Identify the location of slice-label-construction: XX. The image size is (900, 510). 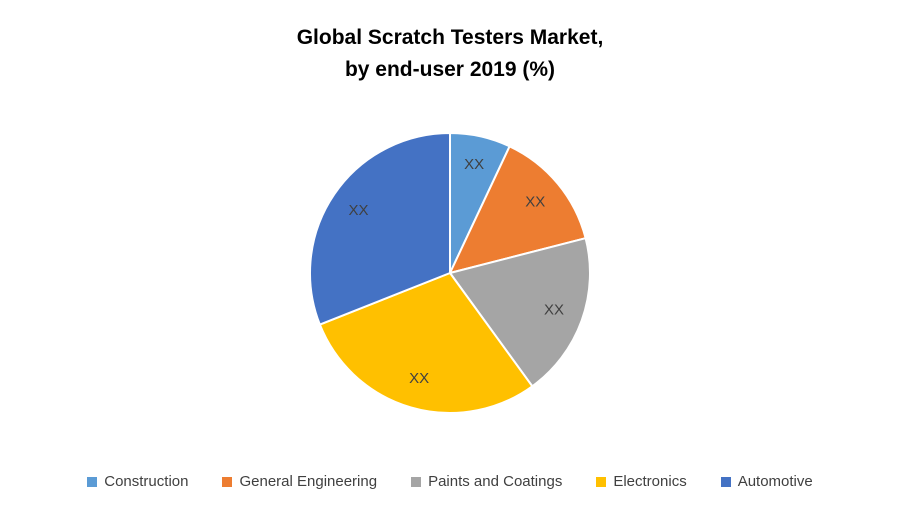
(474, 164).